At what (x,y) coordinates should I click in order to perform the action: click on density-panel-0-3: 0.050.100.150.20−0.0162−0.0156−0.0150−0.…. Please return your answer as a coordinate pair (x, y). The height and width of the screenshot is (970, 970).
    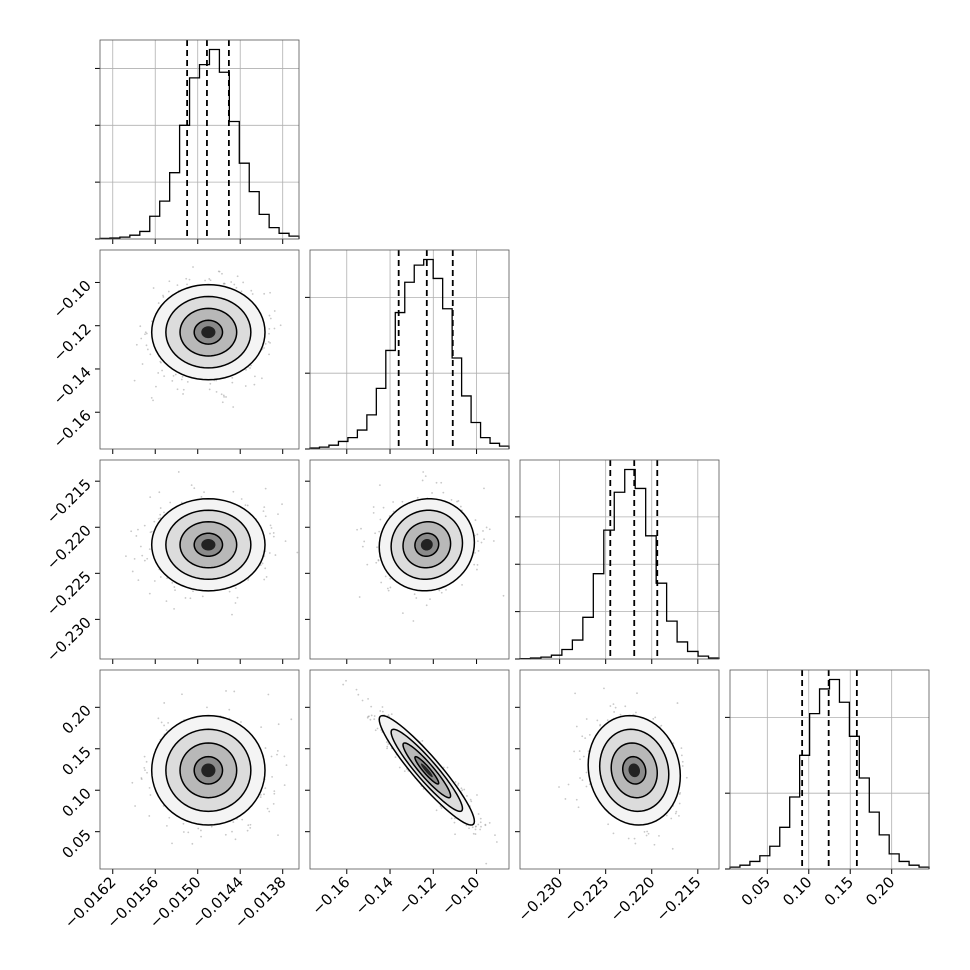
    Looking at the image, I should click on (179, 800).